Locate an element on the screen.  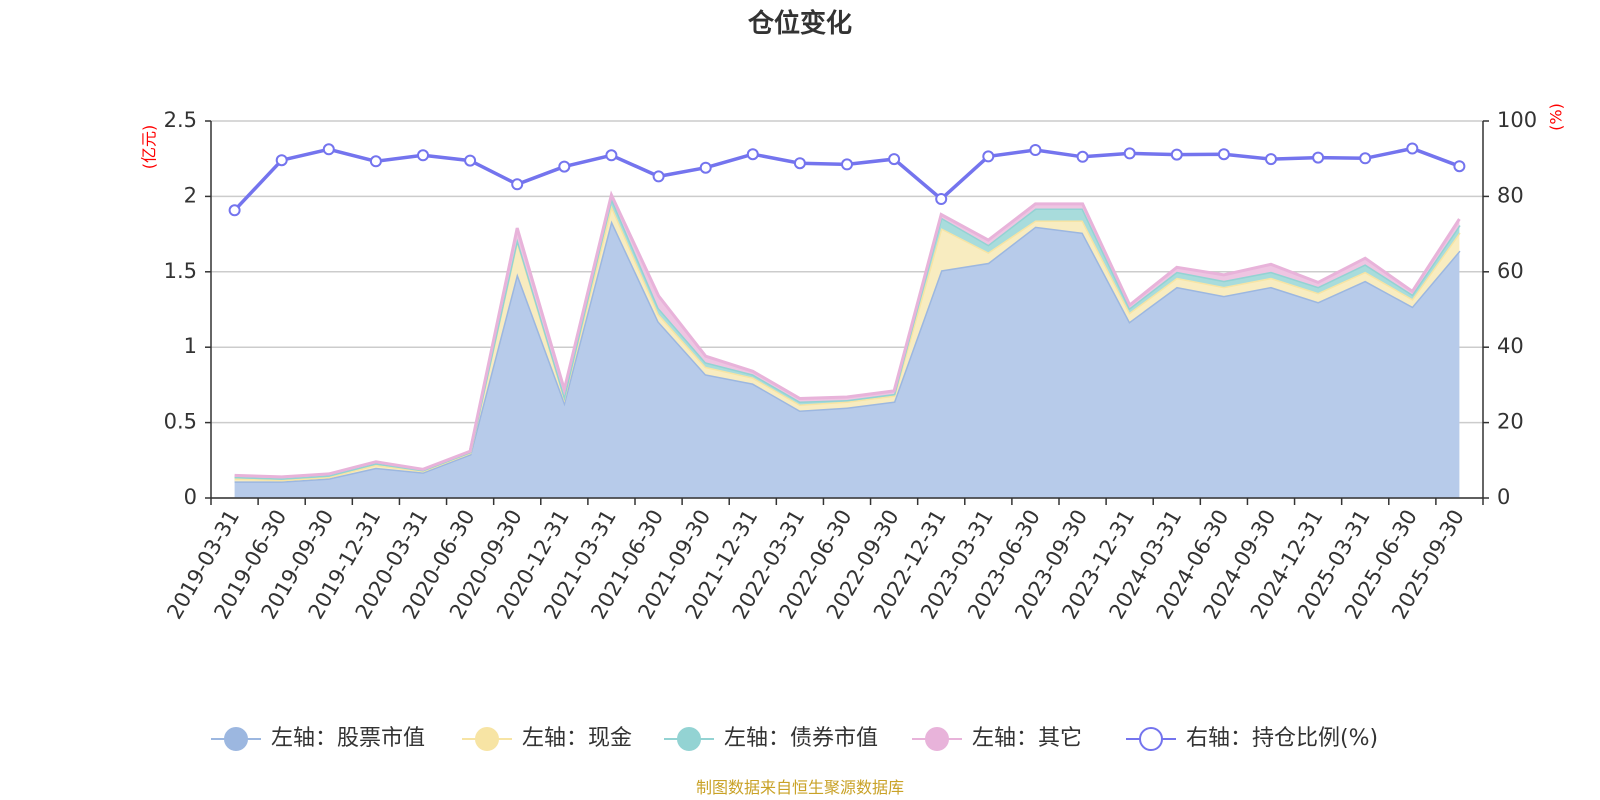
left-tick-label: 0.5 is located at coordinates (180, 422).